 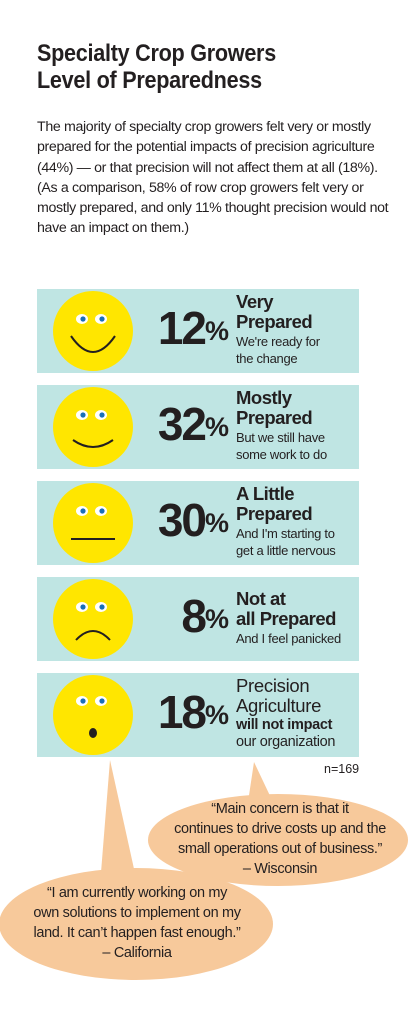 I want to click on category-heading-1: Mostly, so click(x=264, y=397).